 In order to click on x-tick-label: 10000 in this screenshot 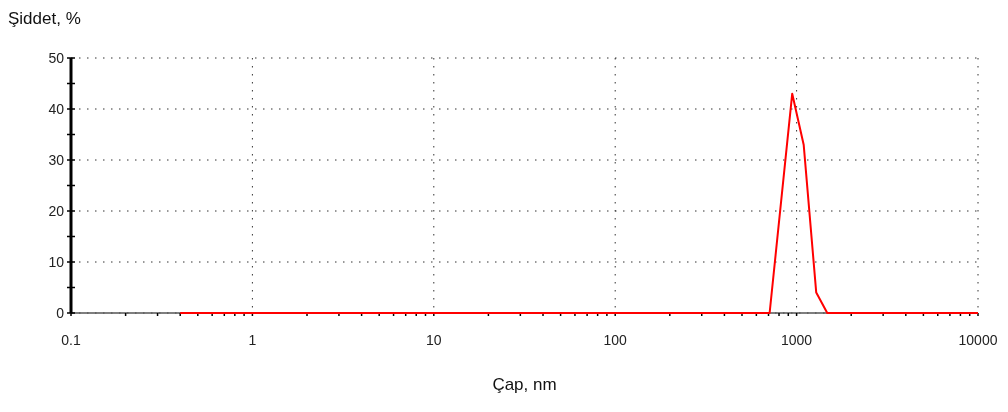, I will do `click(978, 340)`.